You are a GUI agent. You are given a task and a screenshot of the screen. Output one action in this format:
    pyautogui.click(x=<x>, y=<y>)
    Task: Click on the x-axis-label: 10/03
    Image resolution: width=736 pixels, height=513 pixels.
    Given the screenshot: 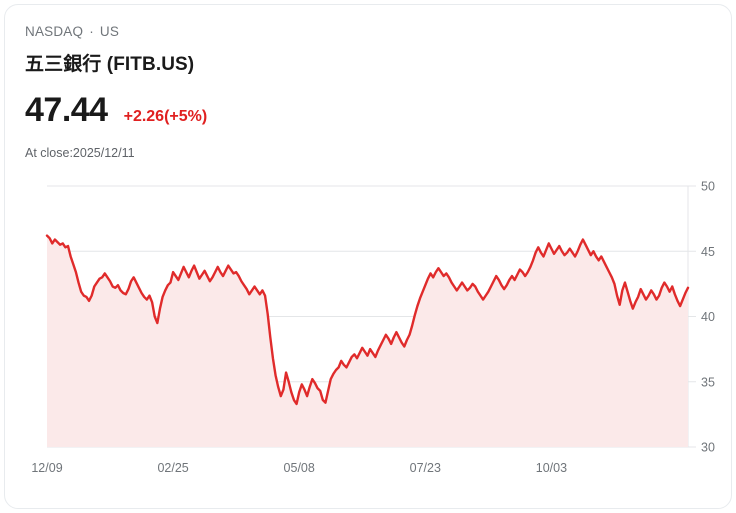 What is the action you would take?
    pyautogui.click(x=551, y=468)
    